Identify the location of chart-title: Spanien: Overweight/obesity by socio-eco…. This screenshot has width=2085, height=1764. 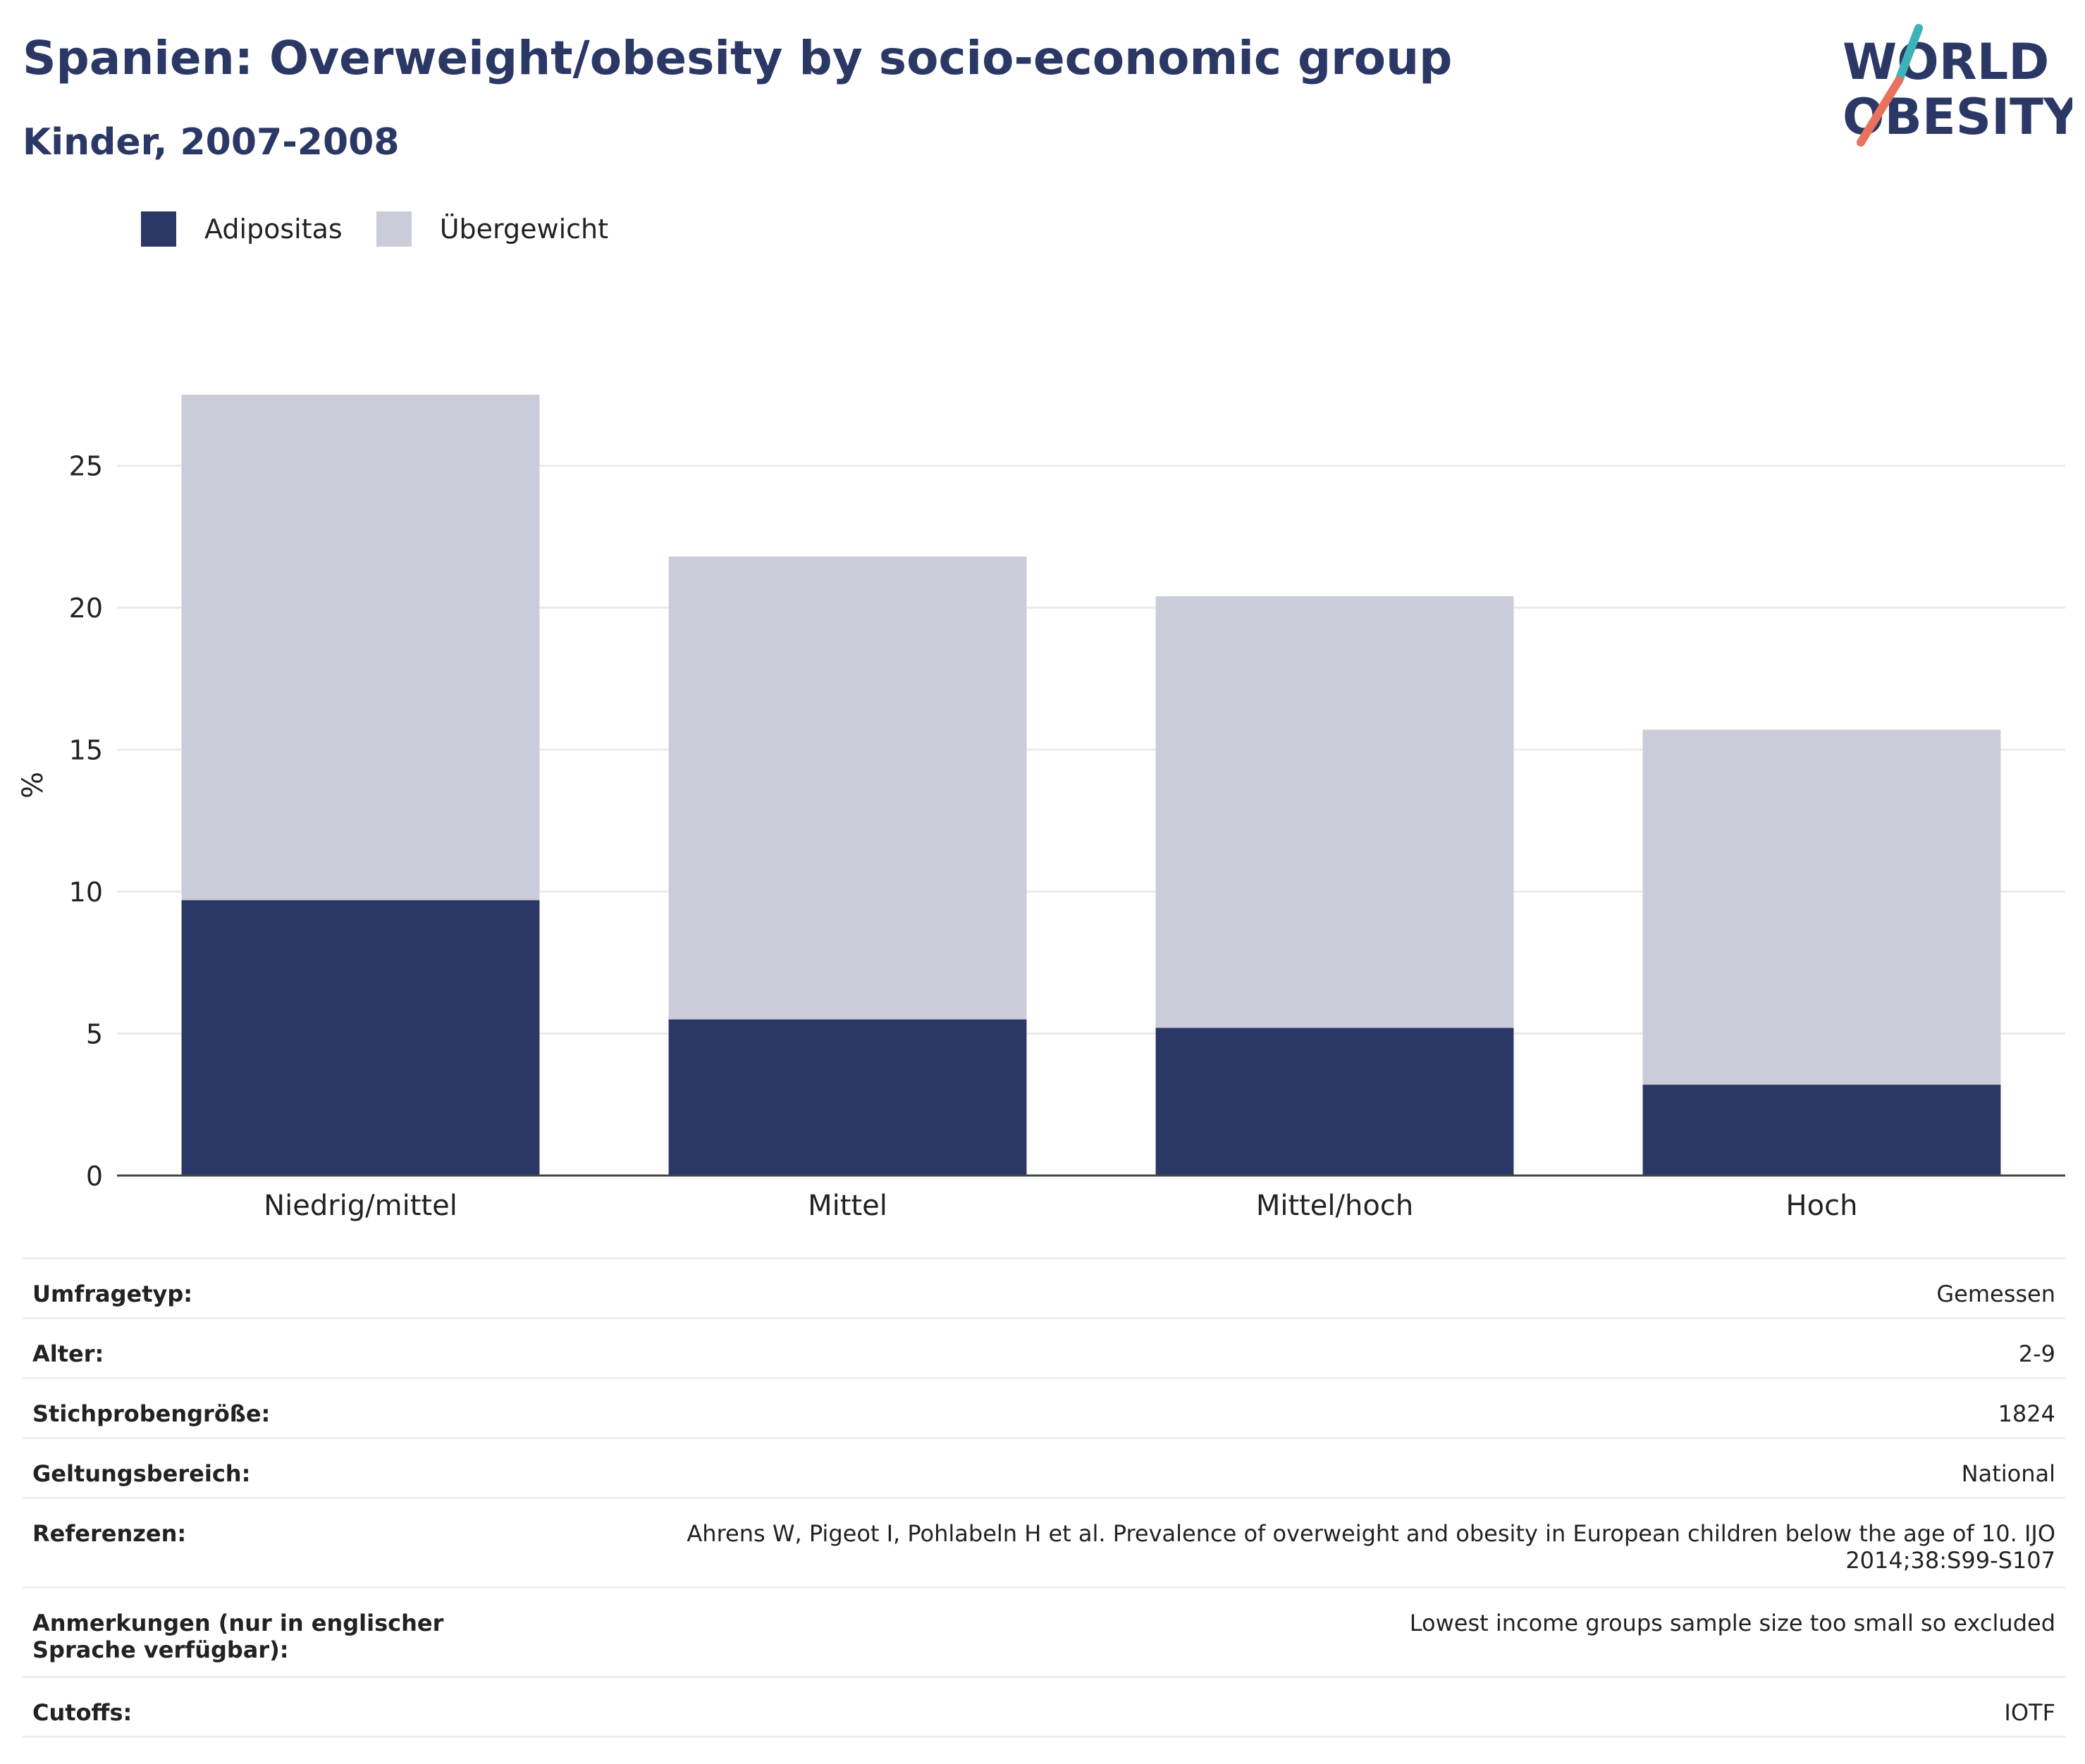
(738, 58).